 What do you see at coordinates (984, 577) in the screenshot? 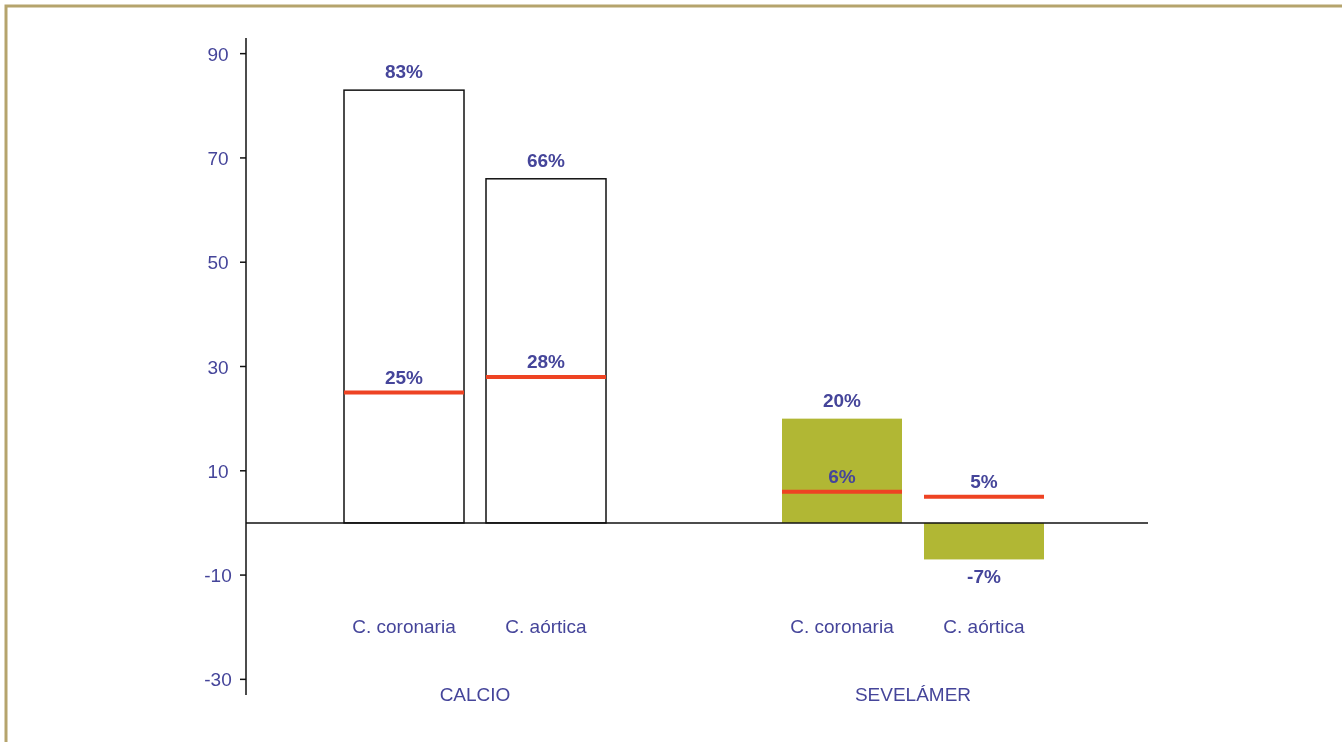
I see `data-label: -7%` at bounding box center [984, 577].